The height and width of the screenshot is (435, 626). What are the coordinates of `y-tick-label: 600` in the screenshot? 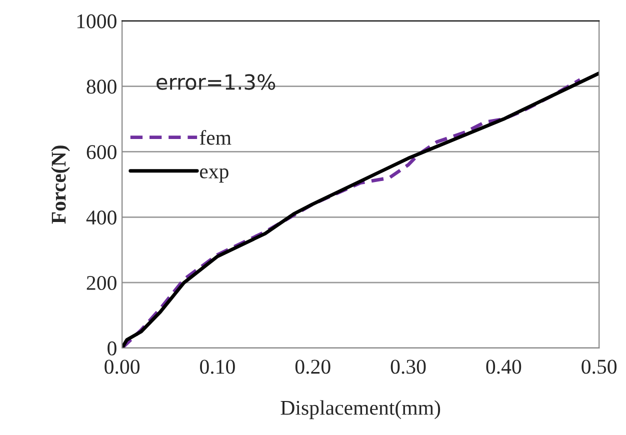 It's located at (101, 152).